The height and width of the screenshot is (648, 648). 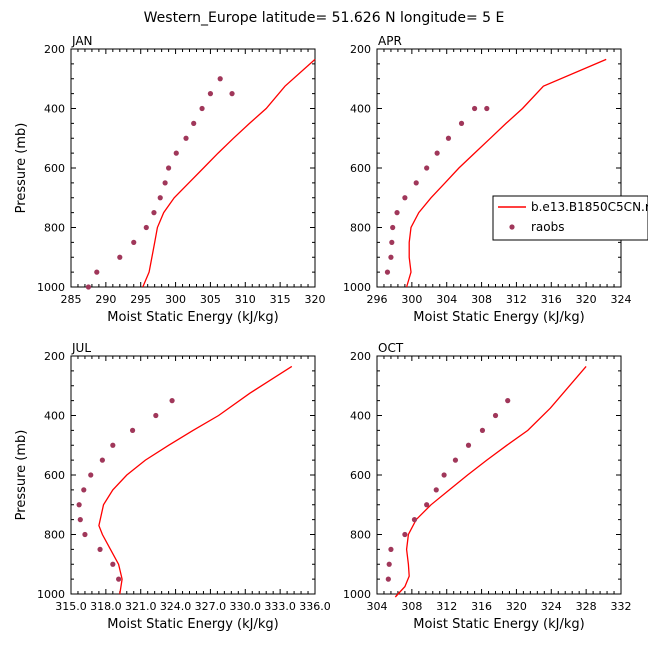 What do you see at coordinates (71, 299) in the screenshot?
I see `x-tick-label: 285` at bounding box center [71, 299].